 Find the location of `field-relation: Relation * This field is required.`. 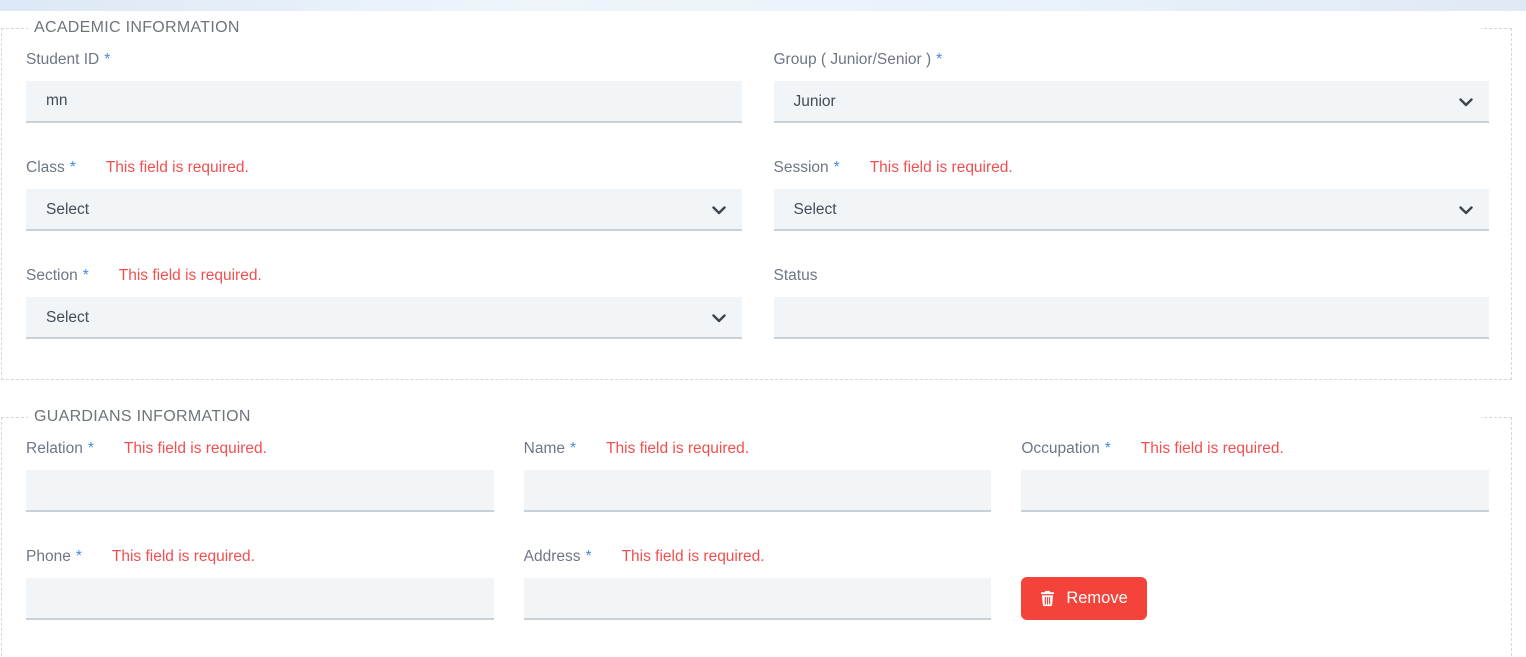

field-relation: Relation * This field is required. is located at coordinates (260, 476).